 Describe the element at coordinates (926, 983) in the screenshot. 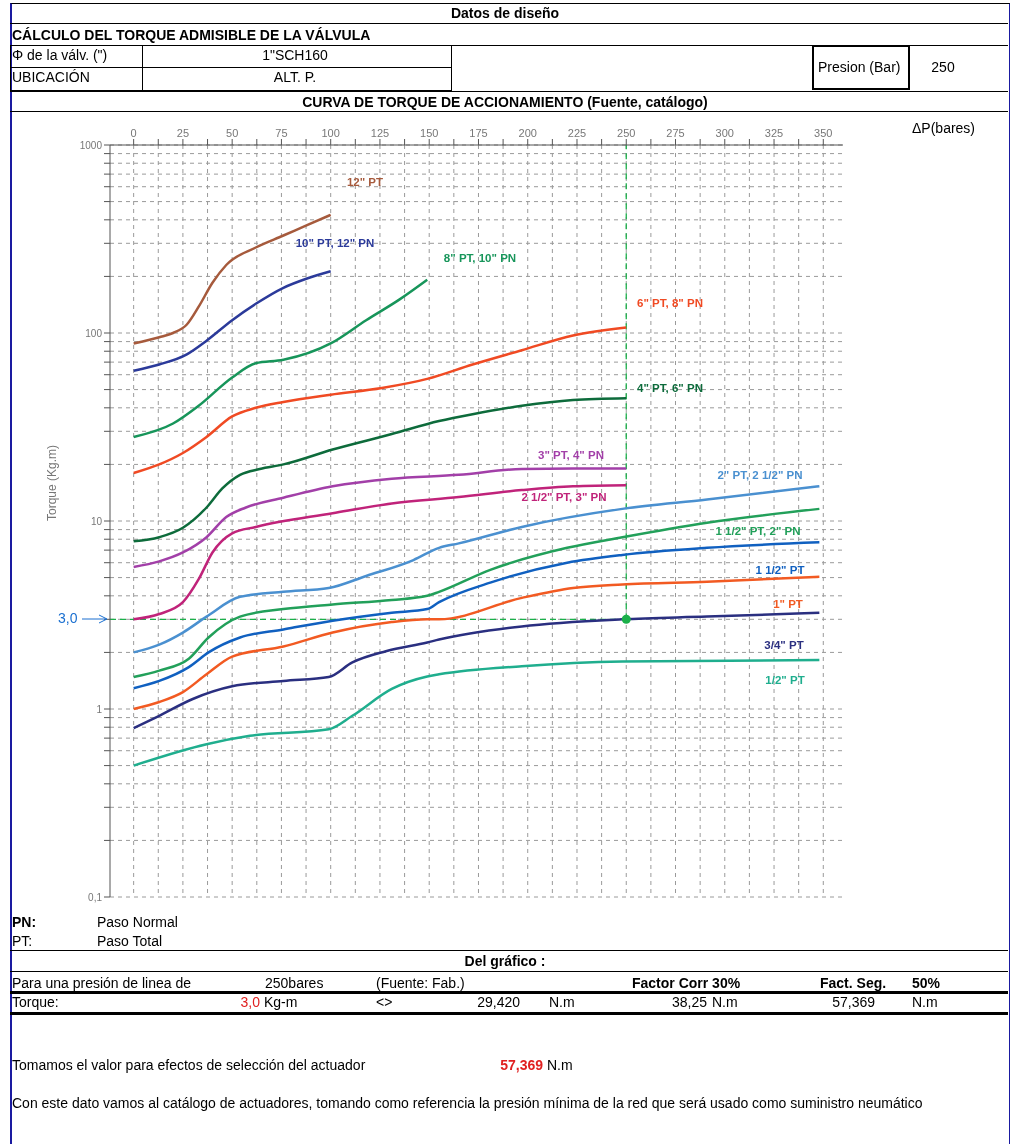

I see `text: 50%` at that location.